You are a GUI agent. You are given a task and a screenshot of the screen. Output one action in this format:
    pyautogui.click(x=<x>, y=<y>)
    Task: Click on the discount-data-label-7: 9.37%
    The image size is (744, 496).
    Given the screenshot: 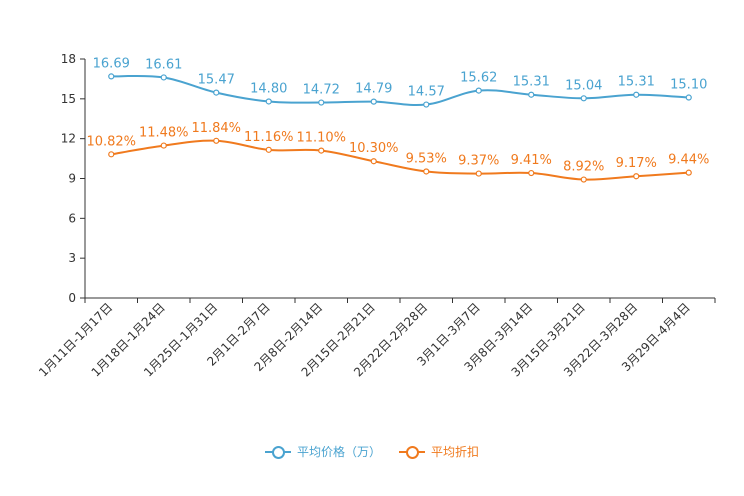 What is the action you would take?
    pyautogui.click(x=478, y=161)
    